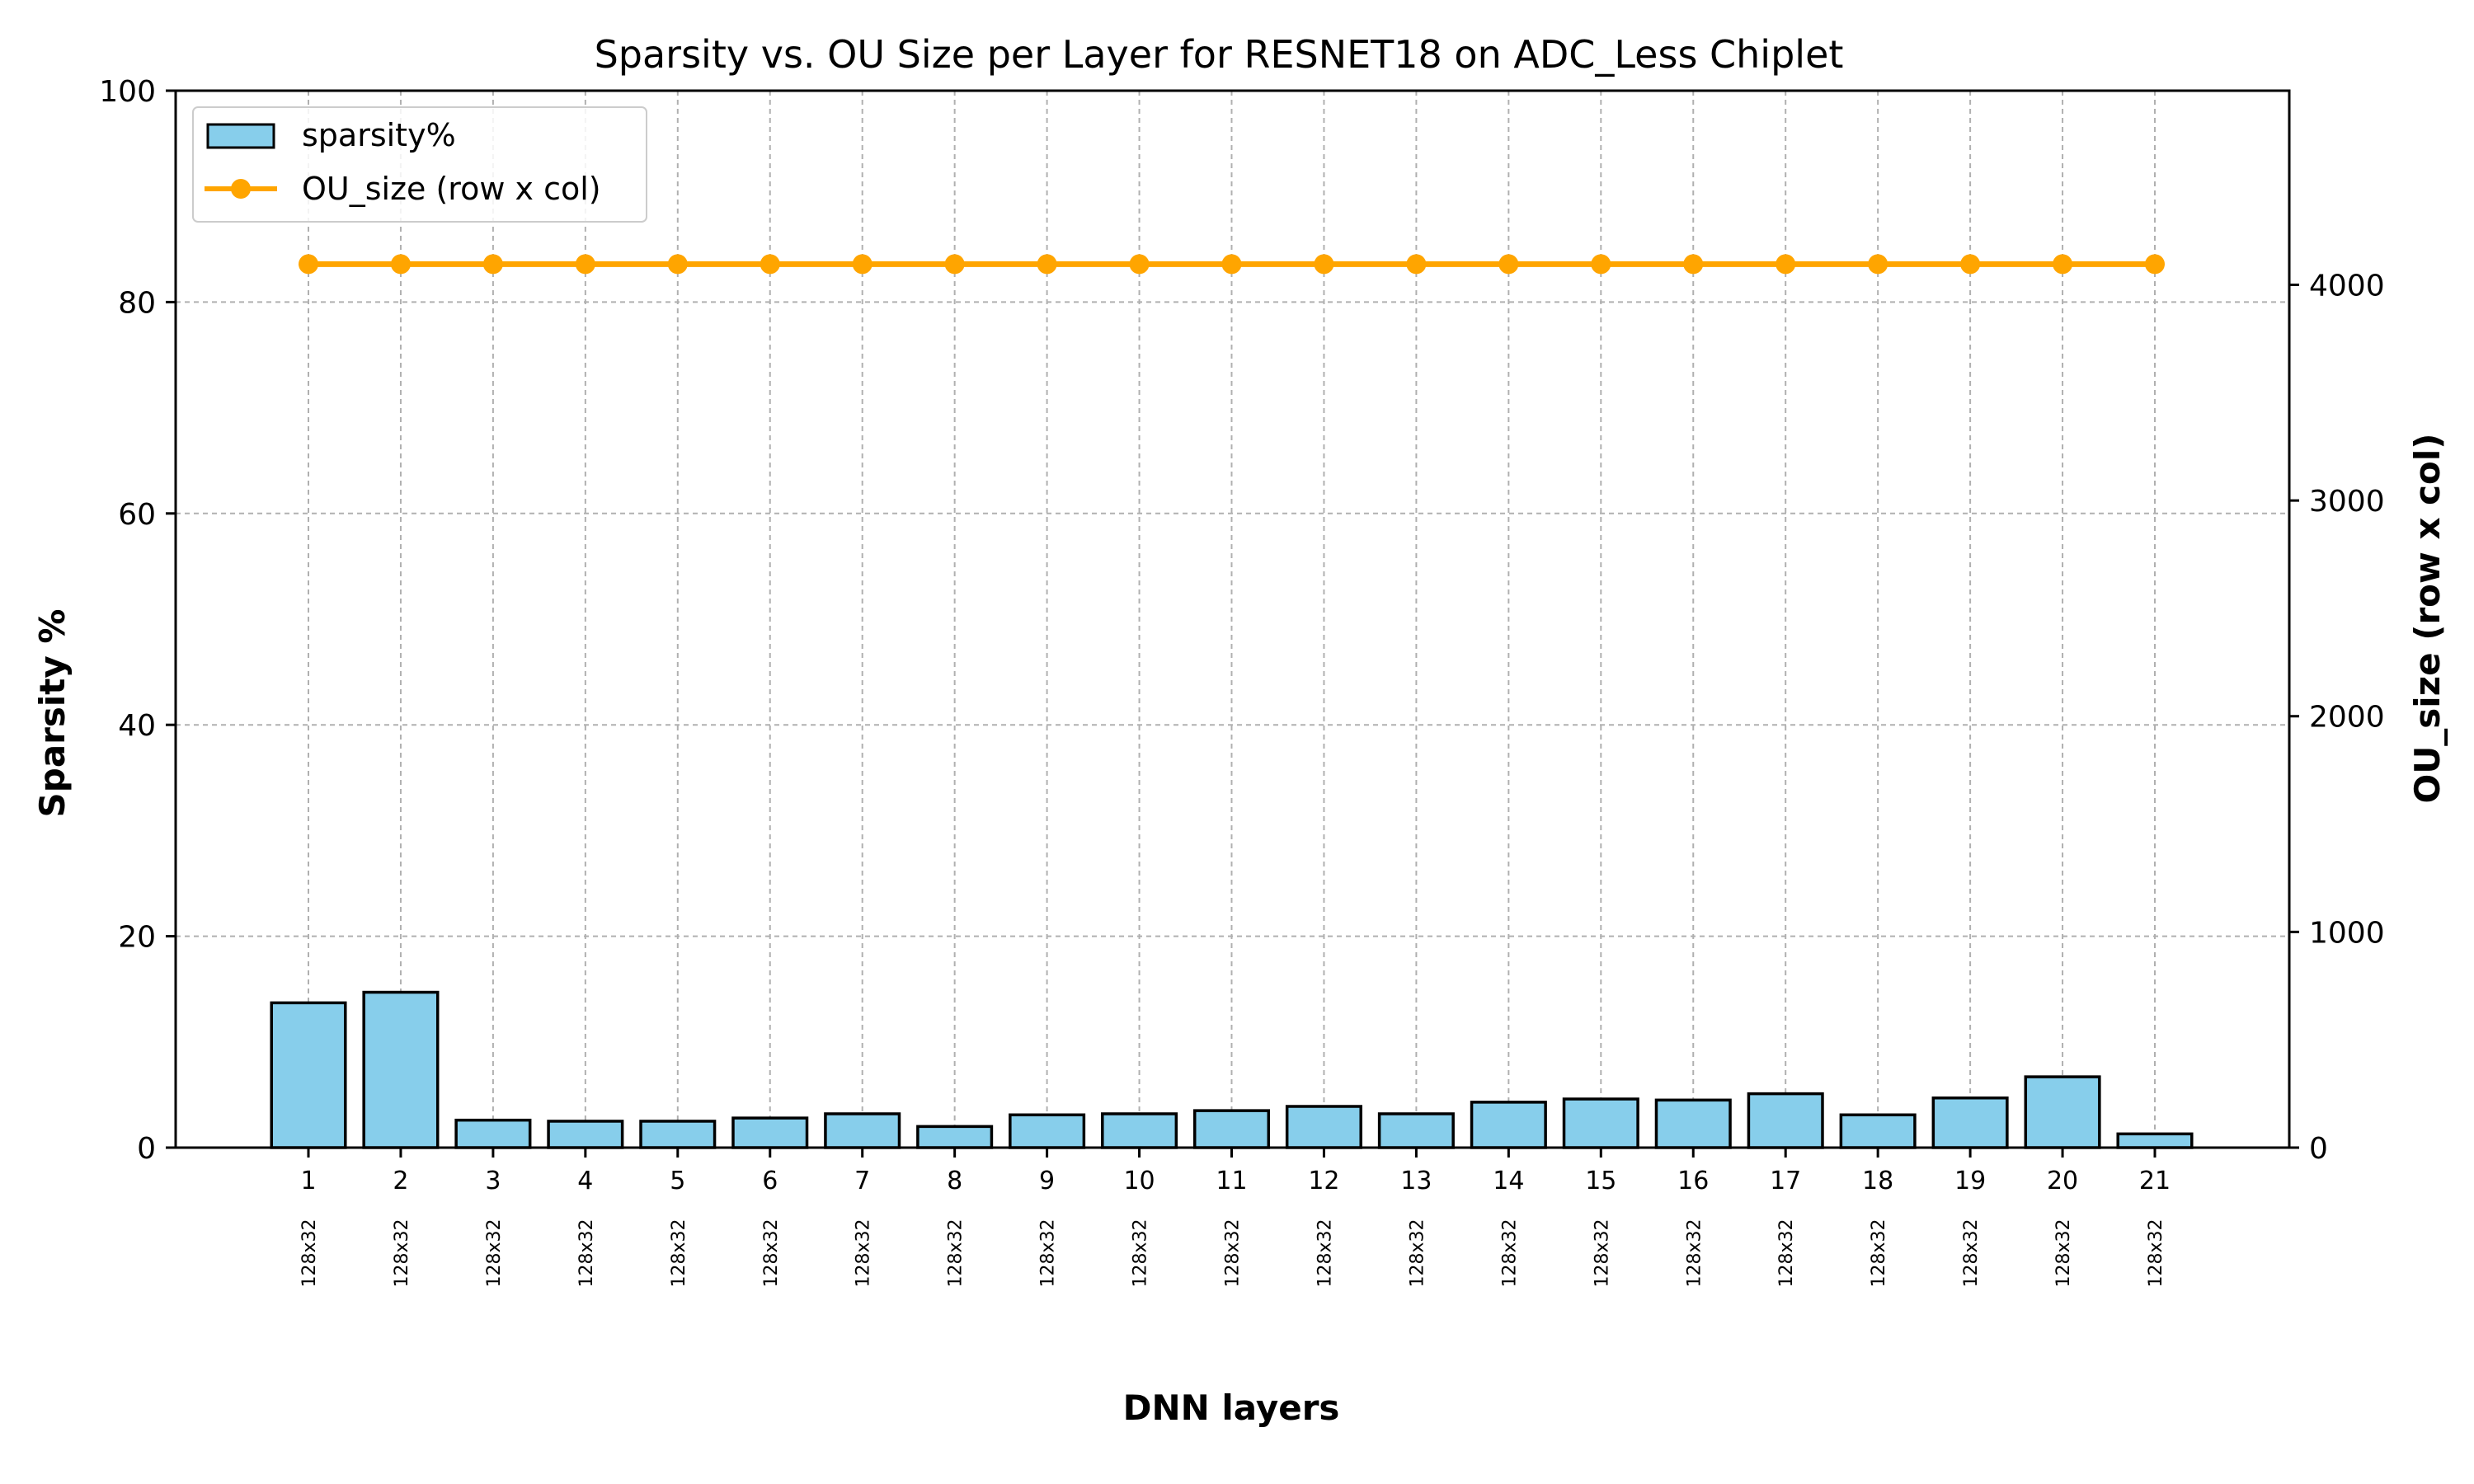 The image size is (2474, 1484). Describe the element at coordinates (1047, 1181) in the screenshot. I see `x-tick-label: 9` at that location.